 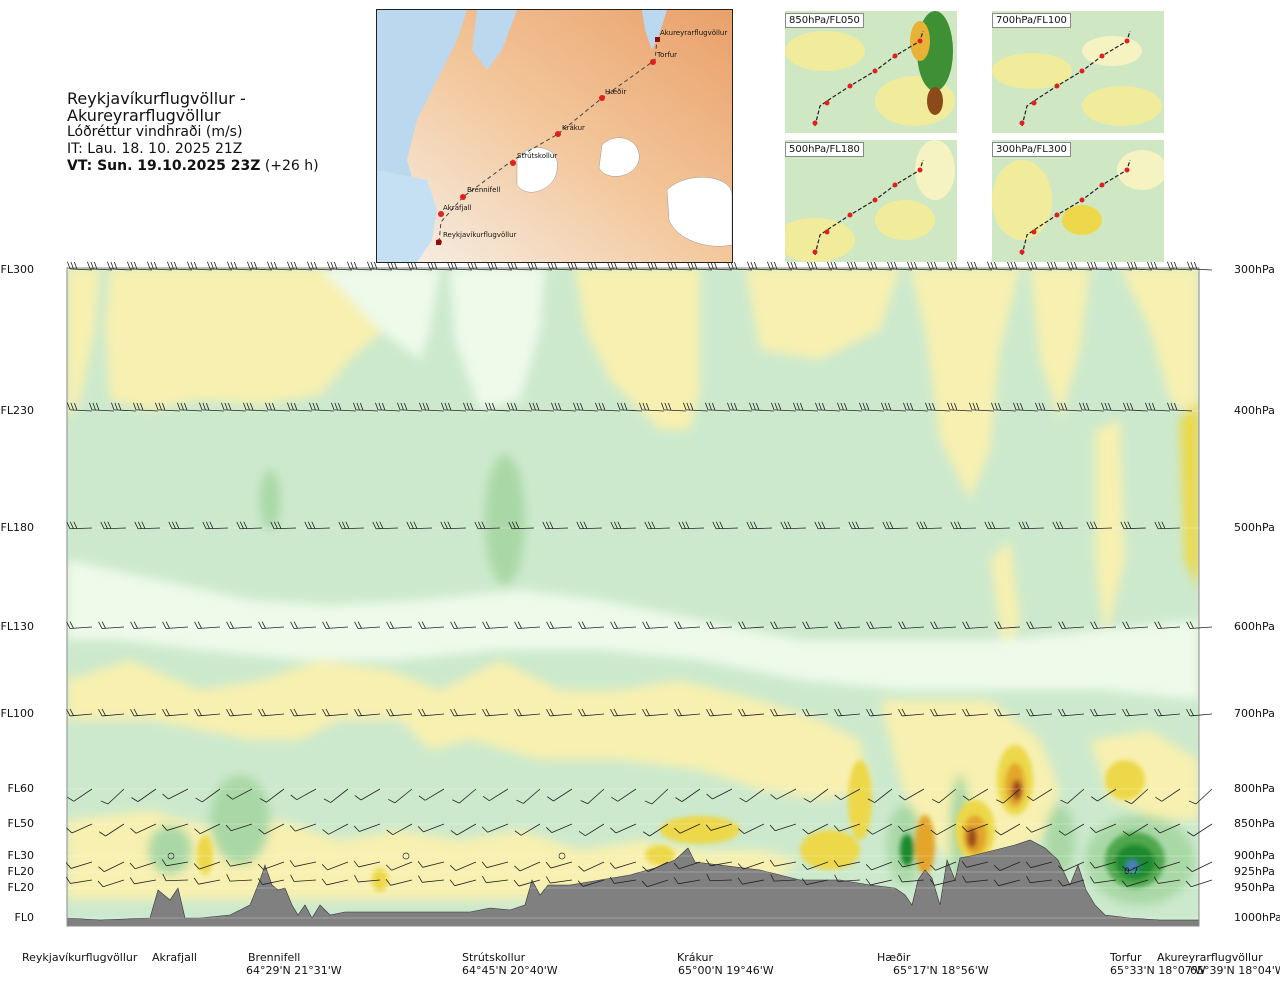 I want to click on map-label-torfur: Torfur, so click(x=667, y=55).